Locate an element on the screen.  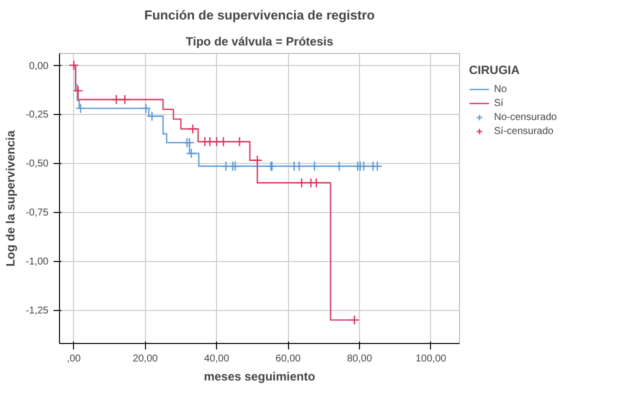
y-tick-label: -0,25 is located at coordinates (37, 115).